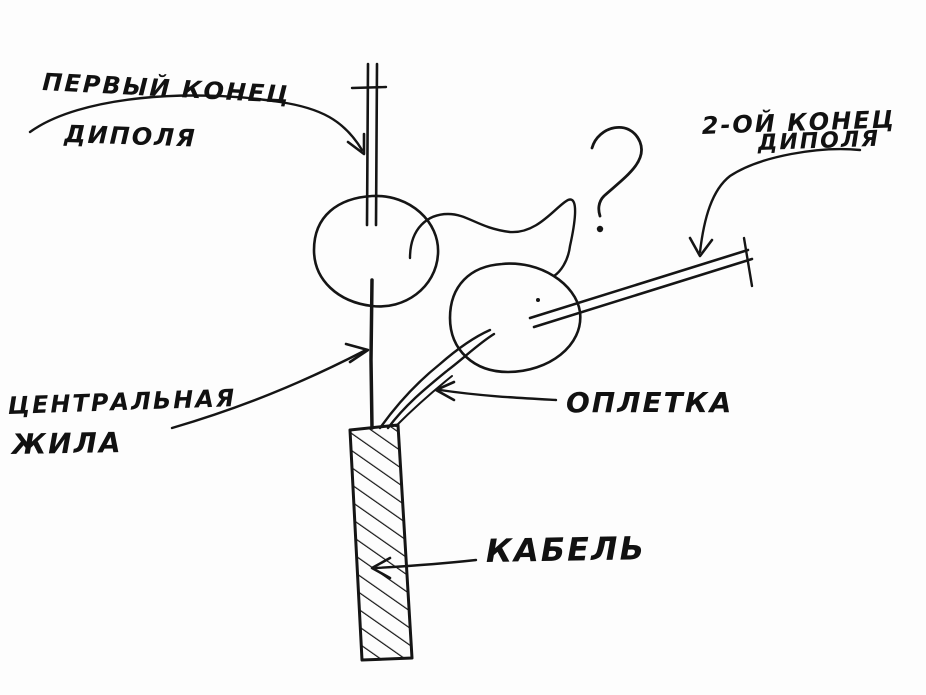 This screenshot has height=695, width=926. What do you see at coordinates (167, 88) in the screenshot?
I see `label-first-end-line1: ПЕРВЫЙ КОНЕЦ` at bounding box center [167, 88].